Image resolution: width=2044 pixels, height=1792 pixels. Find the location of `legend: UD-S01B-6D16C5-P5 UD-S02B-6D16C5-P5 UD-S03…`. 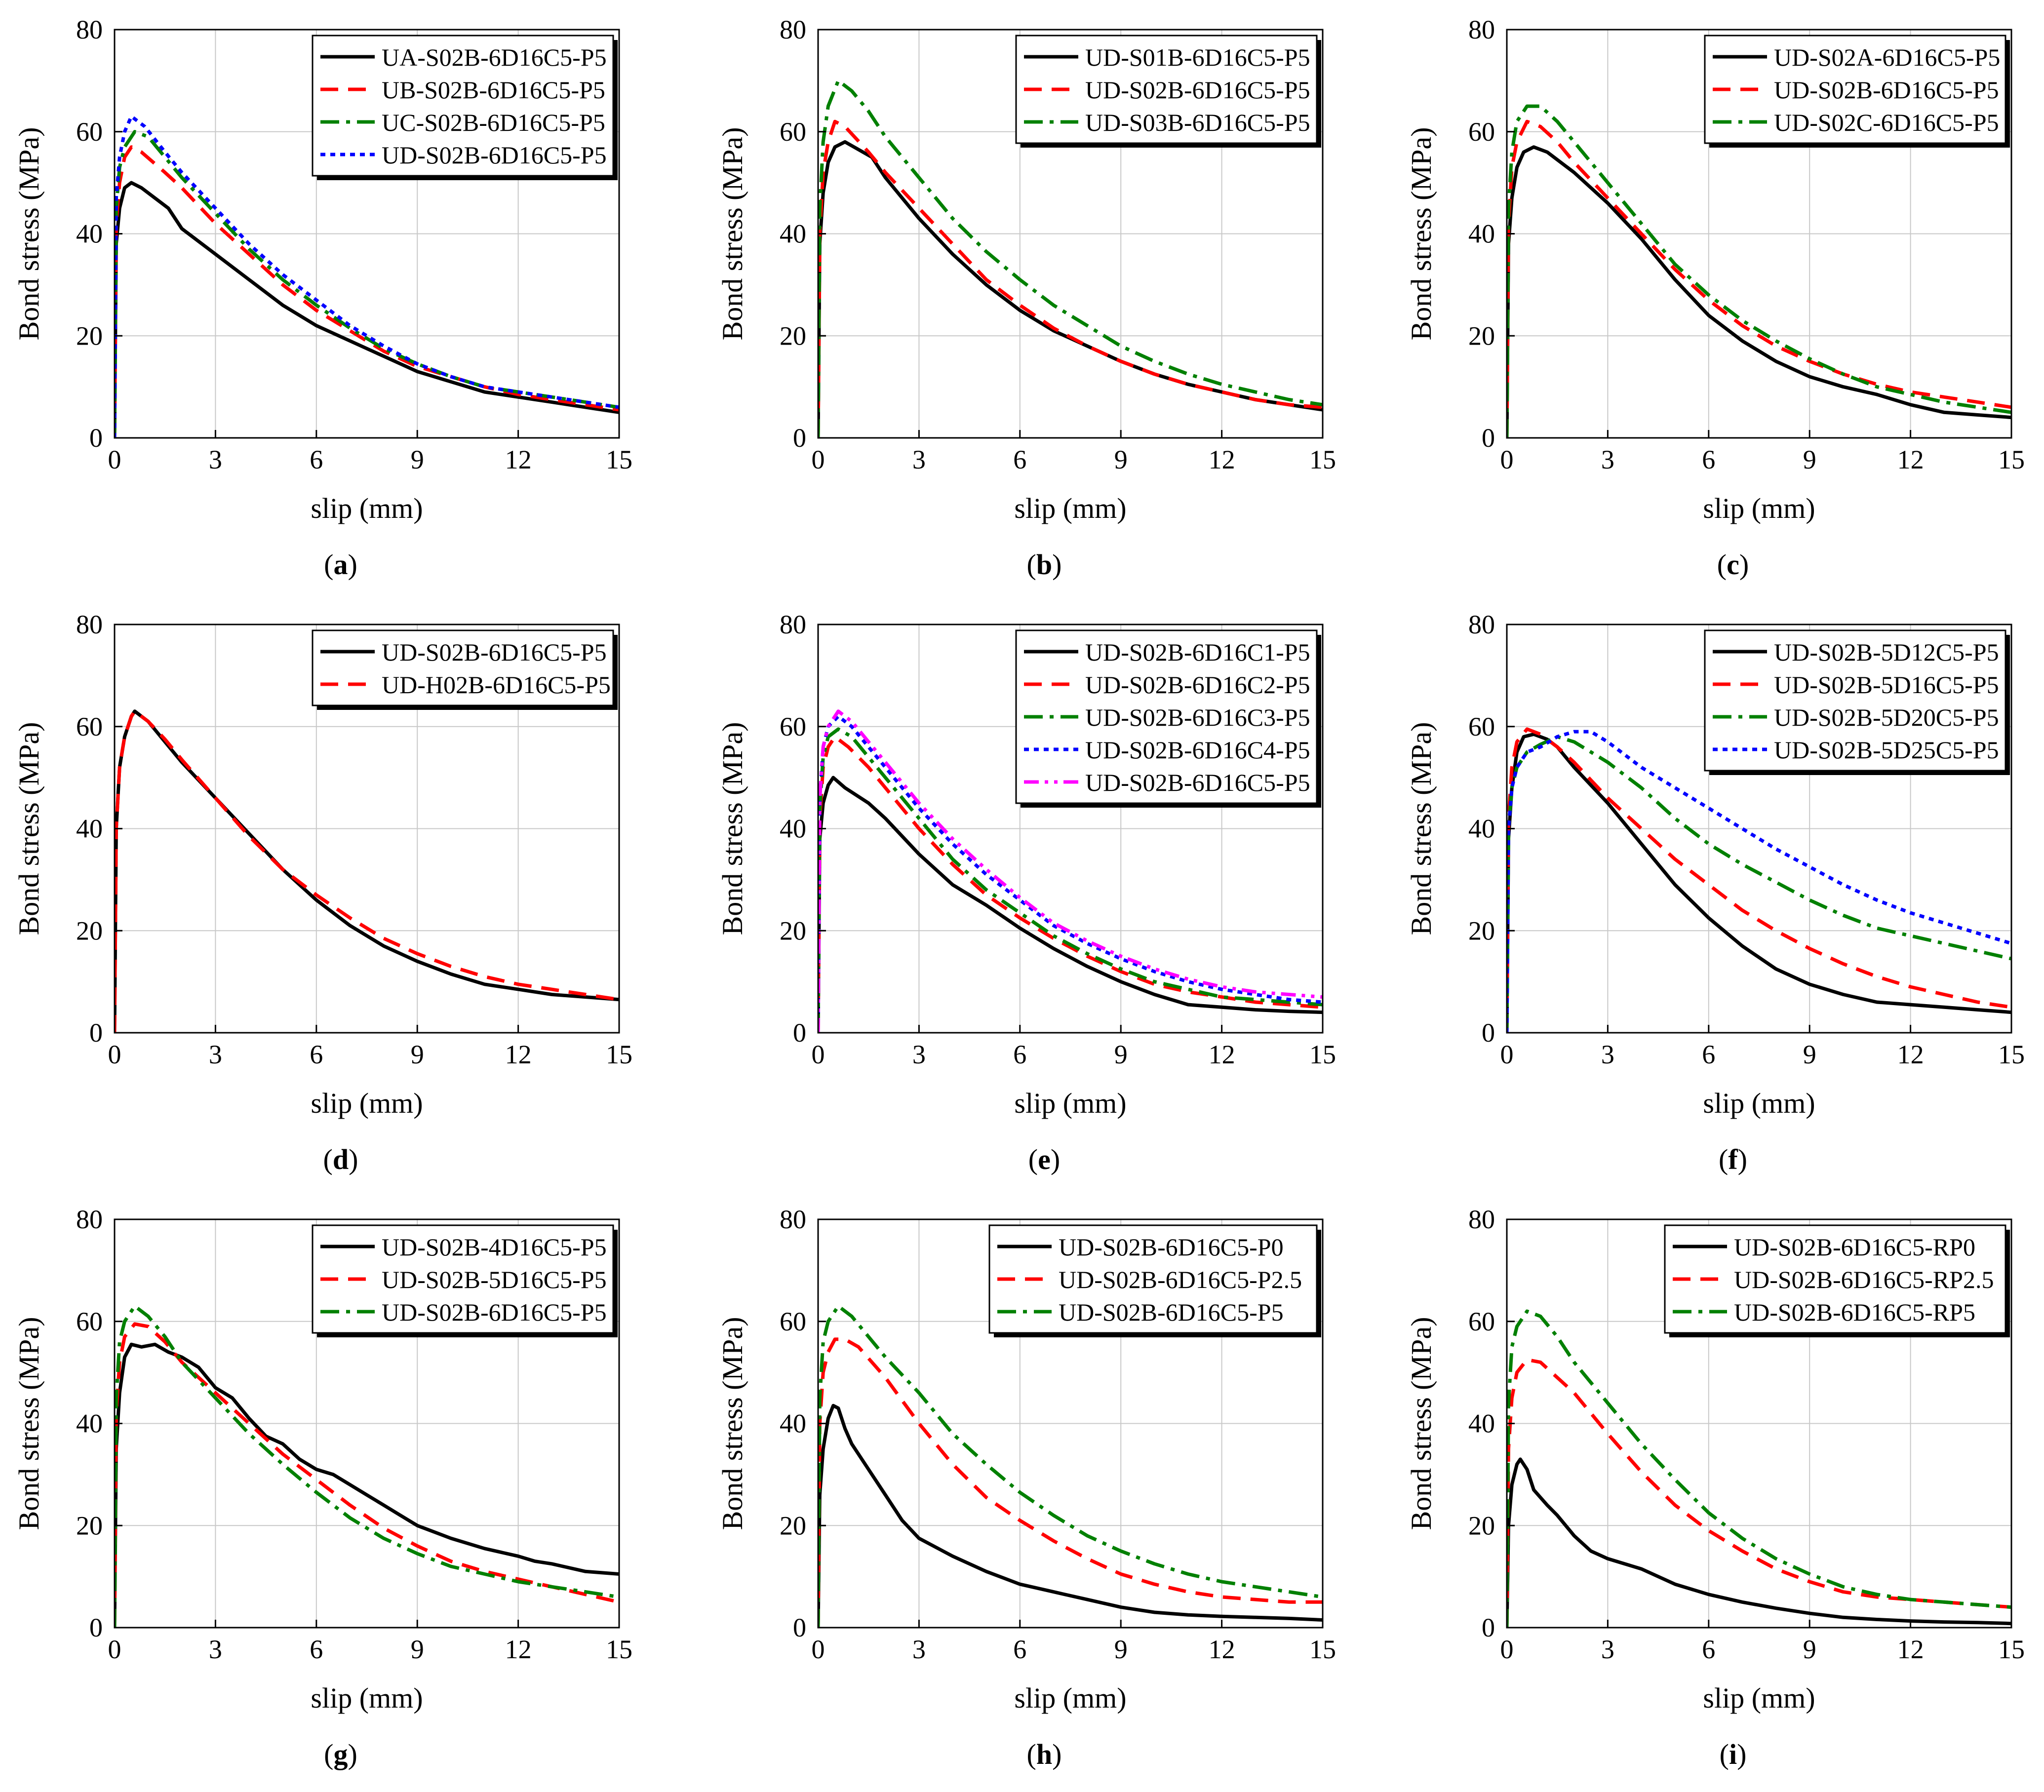

legend: UD-S01B-6D16C5-P5 UD-S02B-6D16C5-P5 UD-S03… is located at coordinates (1168, 91).